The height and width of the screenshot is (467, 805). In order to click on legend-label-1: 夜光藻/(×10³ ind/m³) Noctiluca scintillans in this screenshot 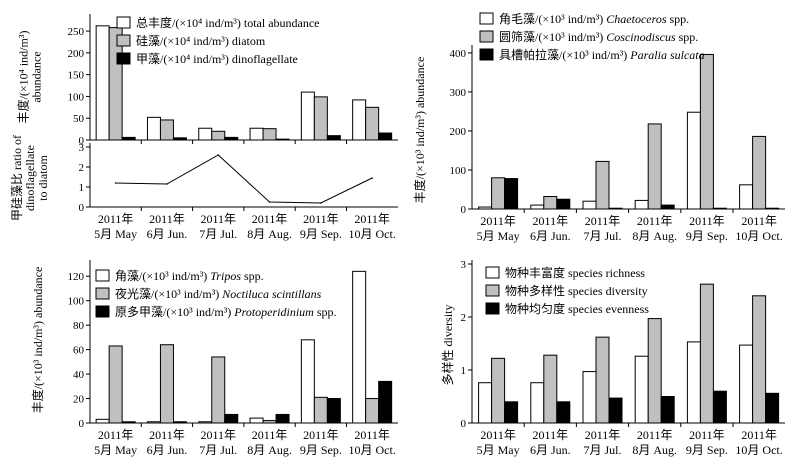, I will do `click(218, 293)`.